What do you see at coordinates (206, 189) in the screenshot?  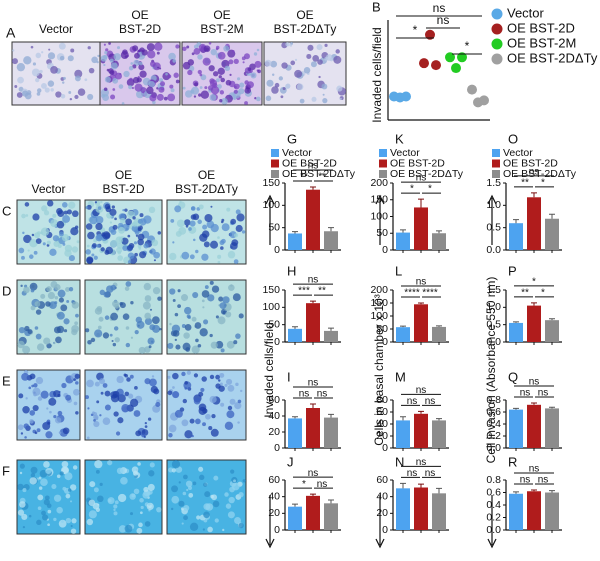 I see `column-label: BST-2DΔTy` at bounding box center [206, 189].